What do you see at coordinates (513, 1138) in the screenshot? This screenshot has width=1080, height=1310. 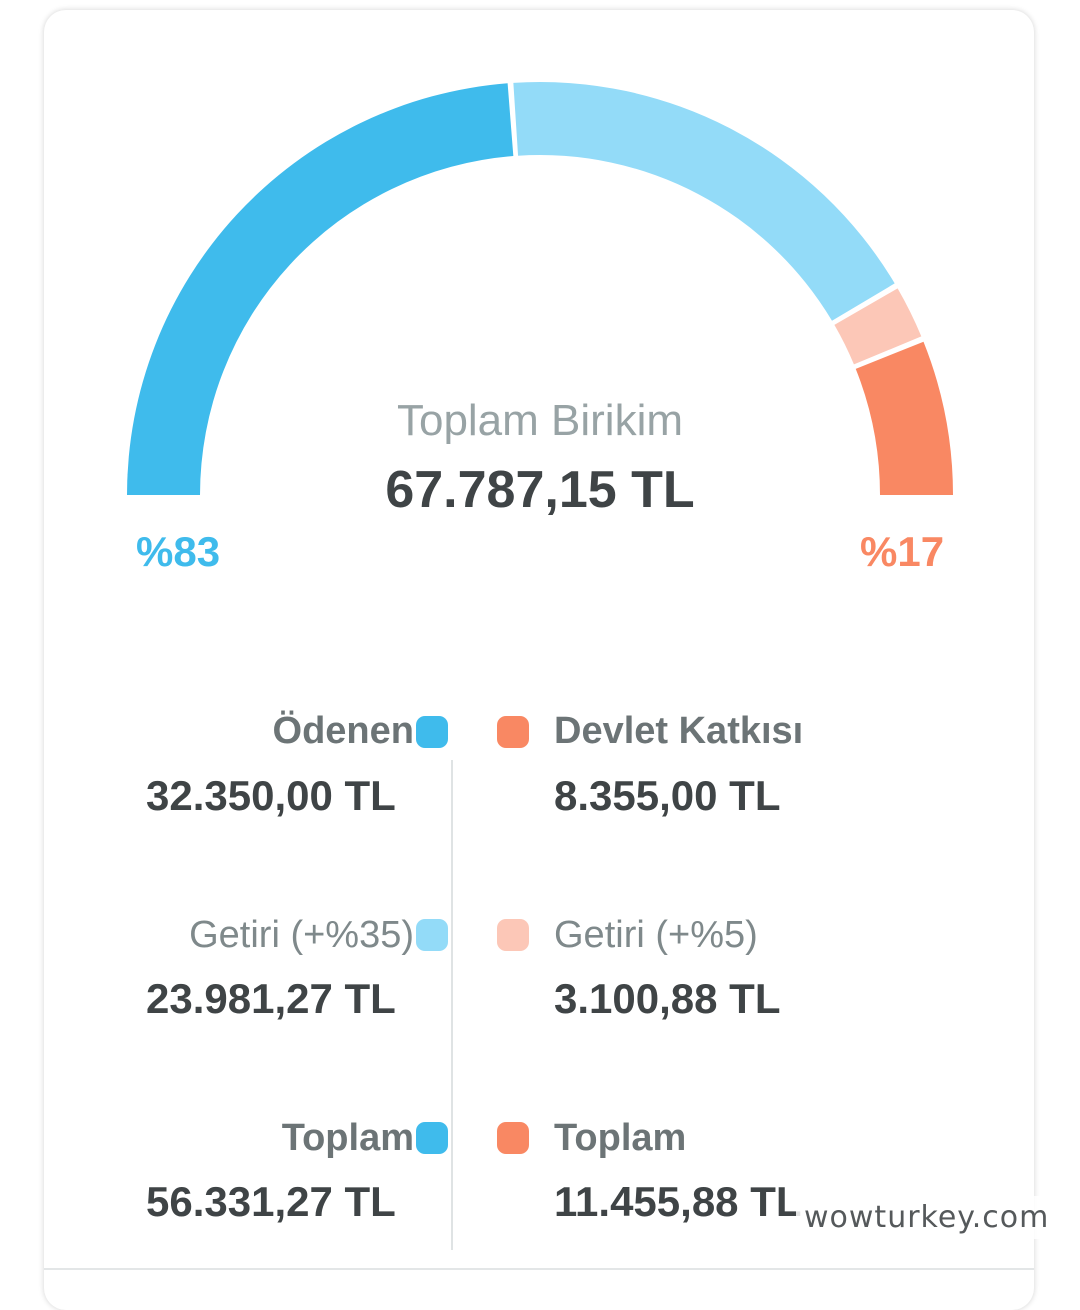 I see `state-total-color-swatch` at bounding box center [513, 1138].